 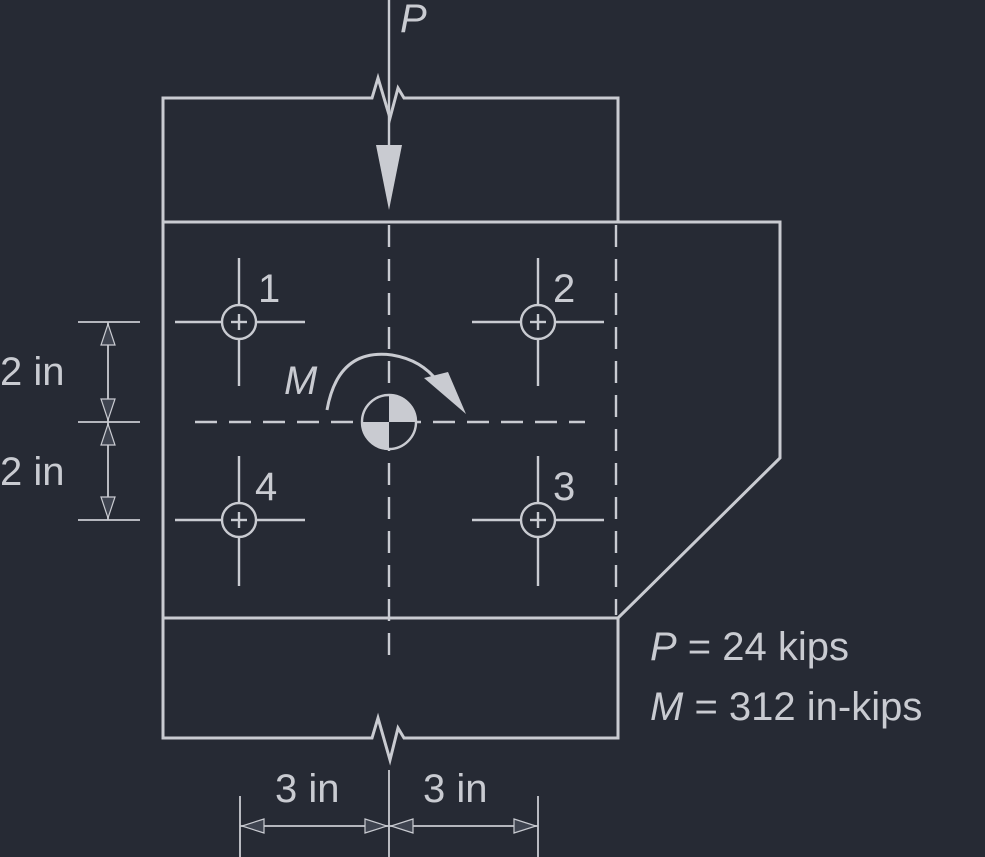 I want to click on given-load-symbol: P, so click(x=663, y=647).